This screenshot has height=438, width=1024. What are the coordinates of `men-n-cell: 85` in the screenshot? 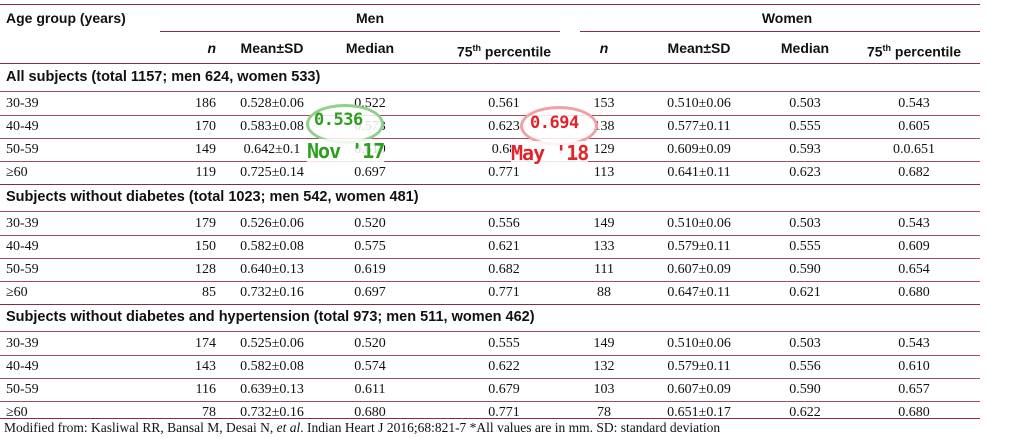 It's located at (209, 292).